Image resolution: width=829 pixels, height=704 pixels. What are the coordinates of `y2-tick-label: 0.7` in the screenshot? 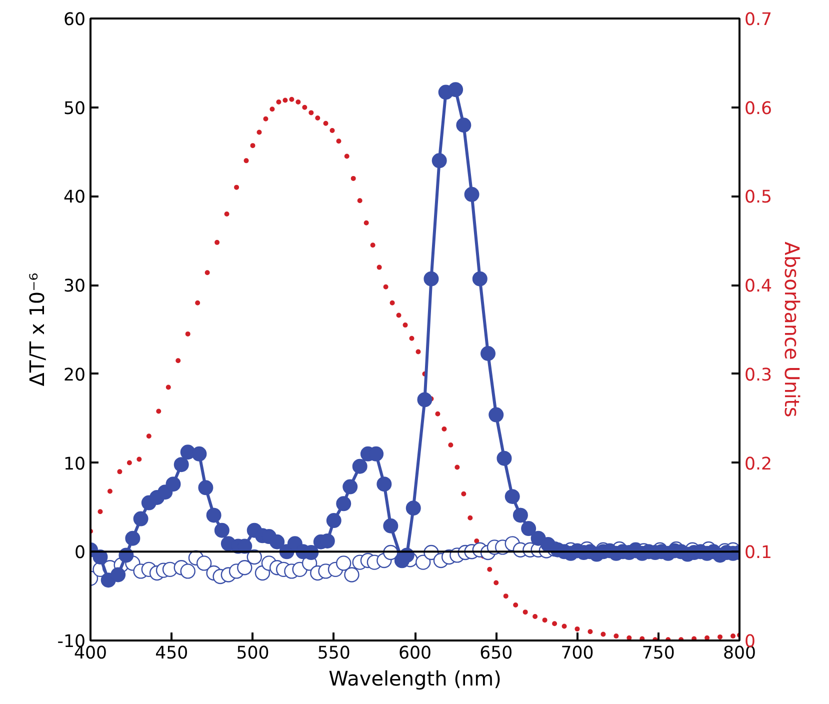 It's located at (758, 20).